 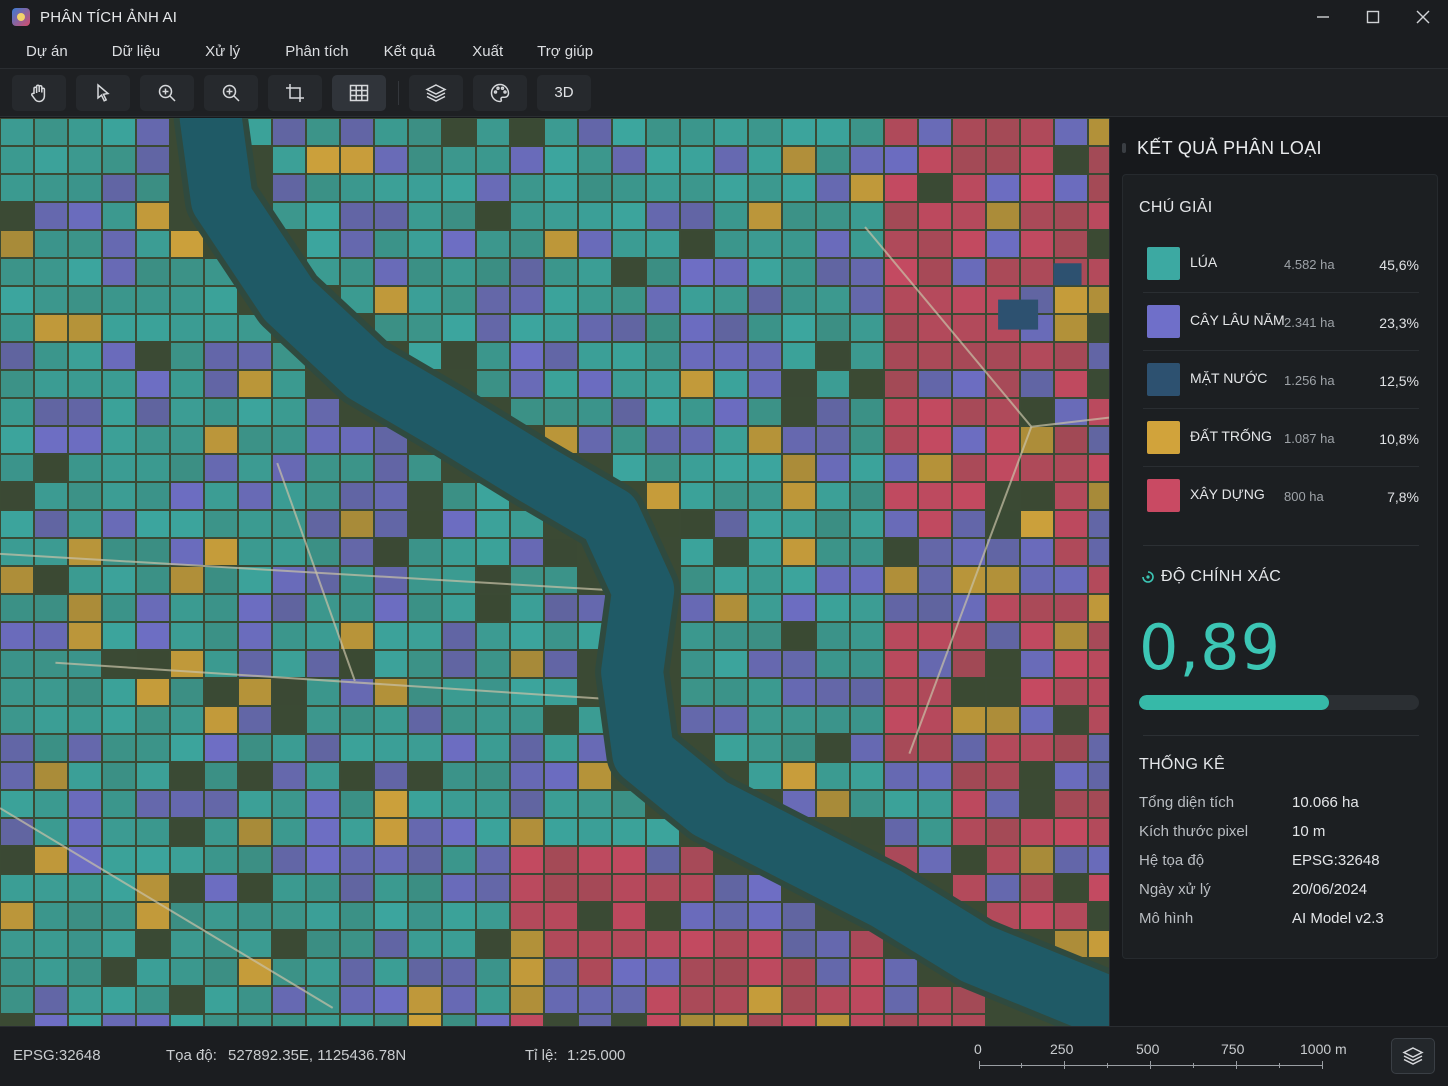 What do you see at coordinates (541, 1055) in the screenshot?
I see `status-scale-label: Tỉ lệ:` at bounding box center [541, 1055].